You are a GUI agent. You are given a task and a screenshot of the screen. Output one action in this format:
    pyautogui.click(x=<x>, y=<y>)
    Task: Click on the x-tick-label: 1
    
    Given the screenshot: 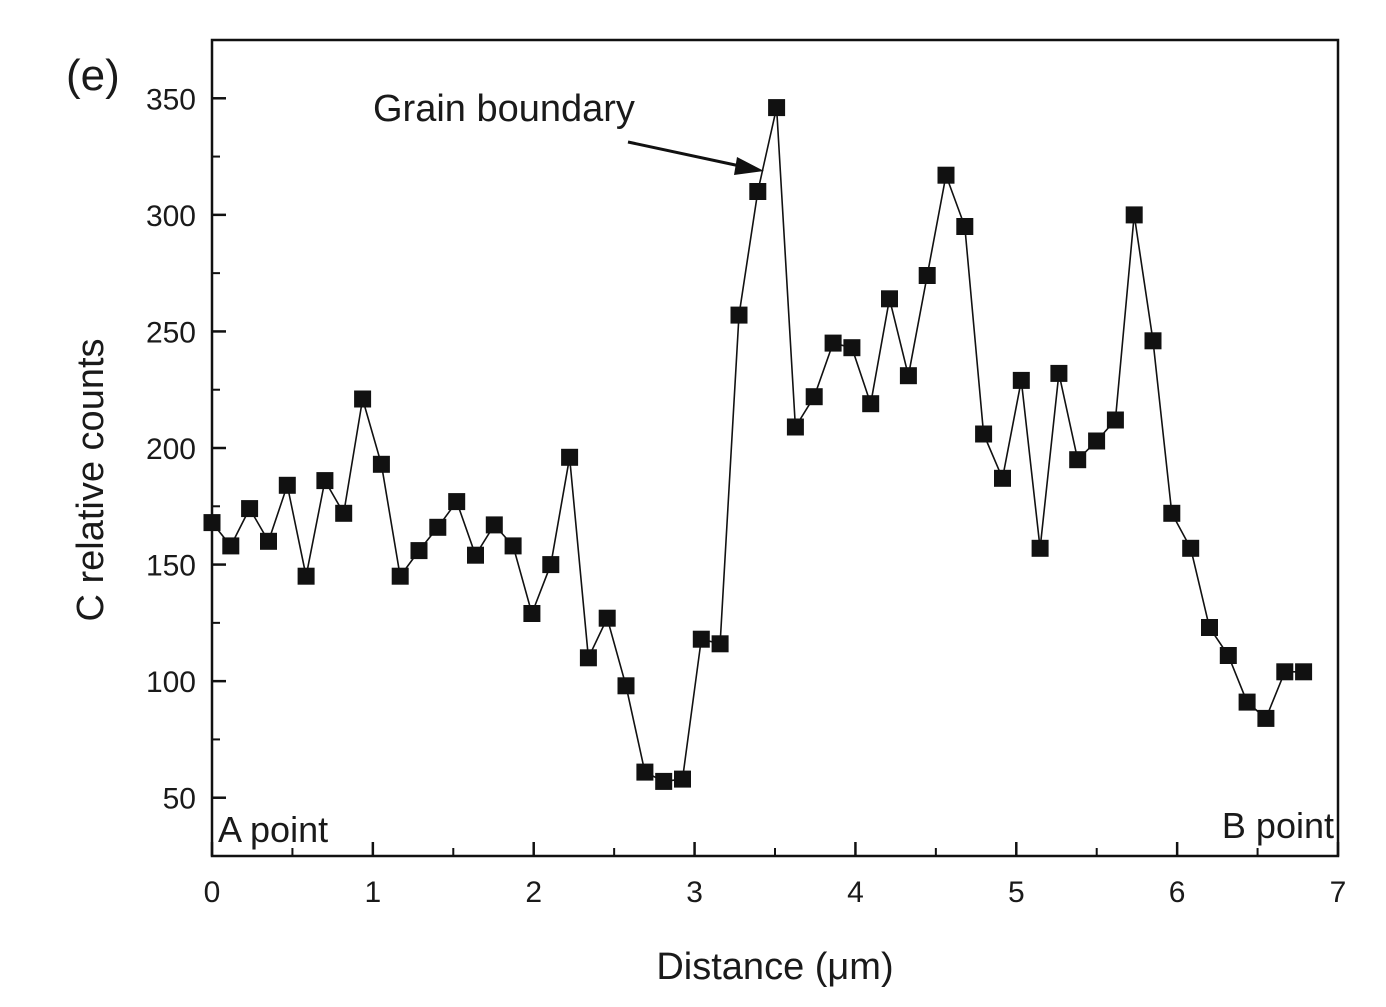 What is the action you would take?
    pyautogui.click(x=373, y=892)
    